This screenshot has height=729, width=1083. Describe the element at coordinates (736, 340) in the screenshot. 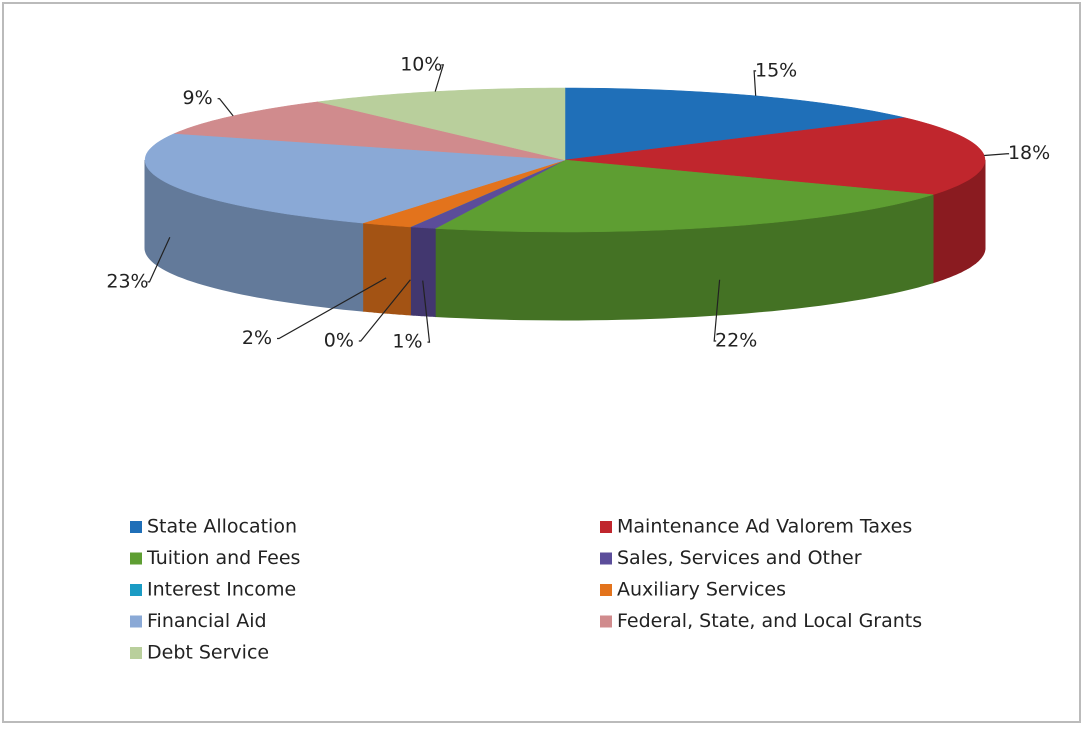

I see `data-label: 22%` at that location.